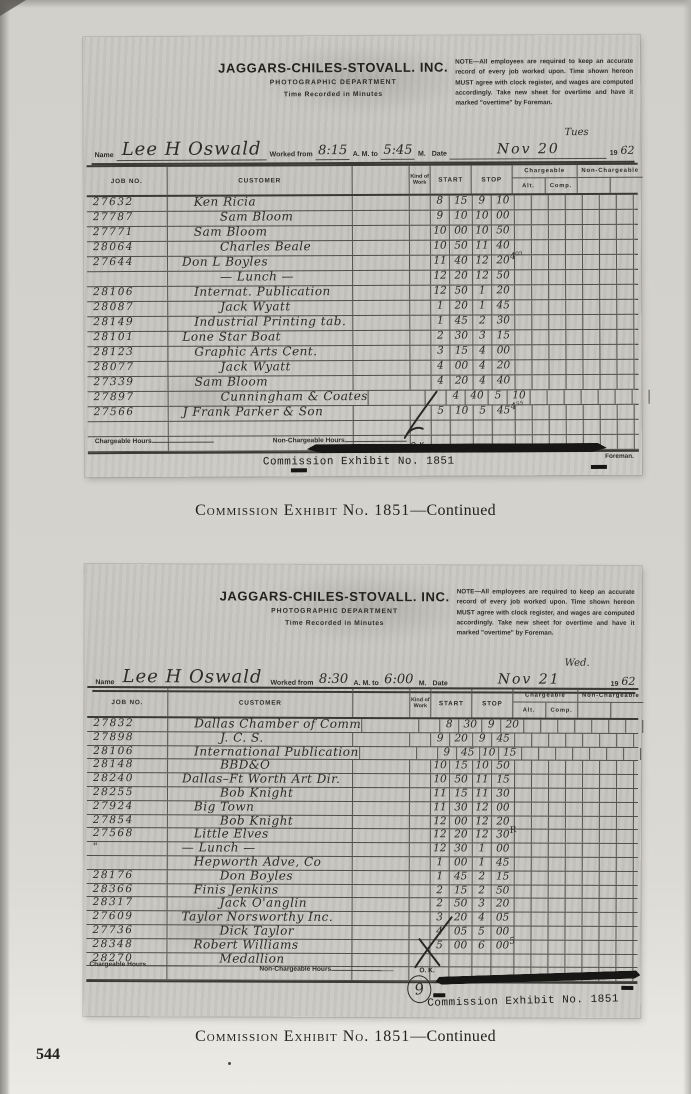  Describe the element at coordinates (503, 877) in the screenshot. I see `stop-minute-cell: 15` at that location.